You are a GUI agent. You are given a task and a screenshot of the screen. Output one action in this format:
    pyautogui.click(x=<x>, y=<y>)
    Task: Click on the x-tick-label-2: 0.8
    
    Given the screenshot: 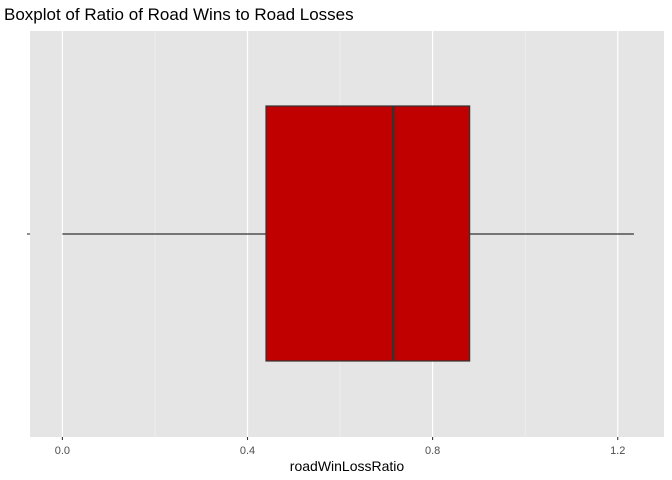 What is the action you would take?
    pyautogui.click(x=432, y=451)
    